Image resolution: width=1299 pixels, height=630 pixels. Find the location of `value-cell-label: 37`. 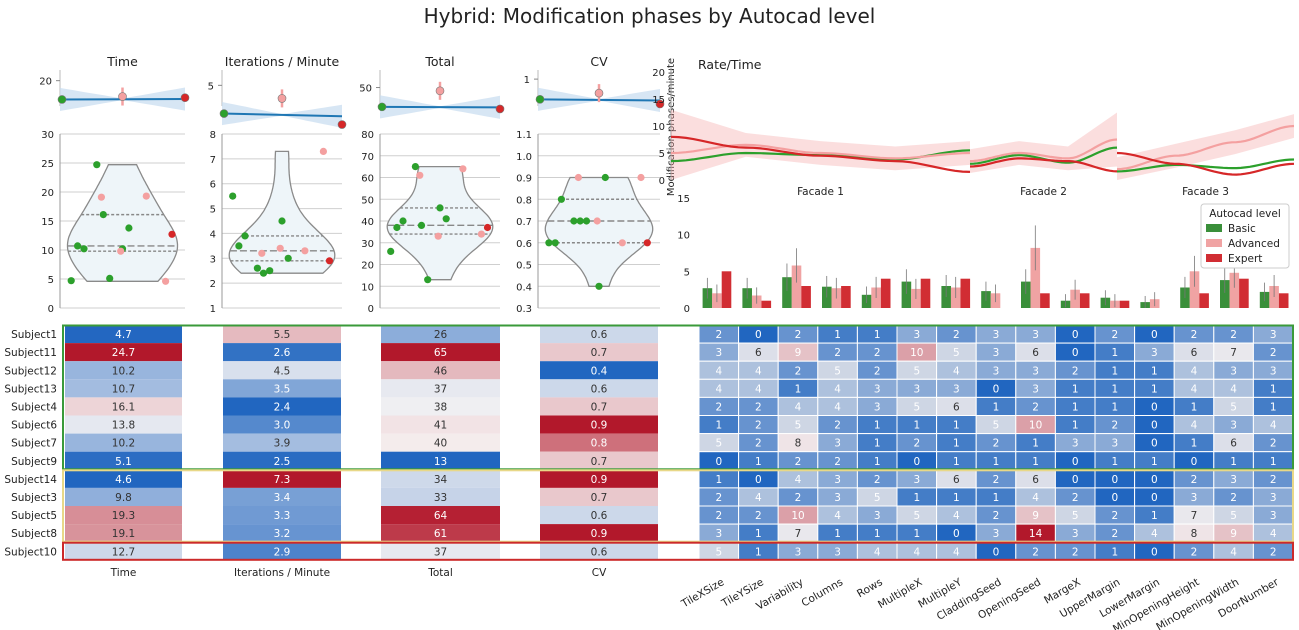

value-cell-label: 37 is located at coordinates (440, 552).